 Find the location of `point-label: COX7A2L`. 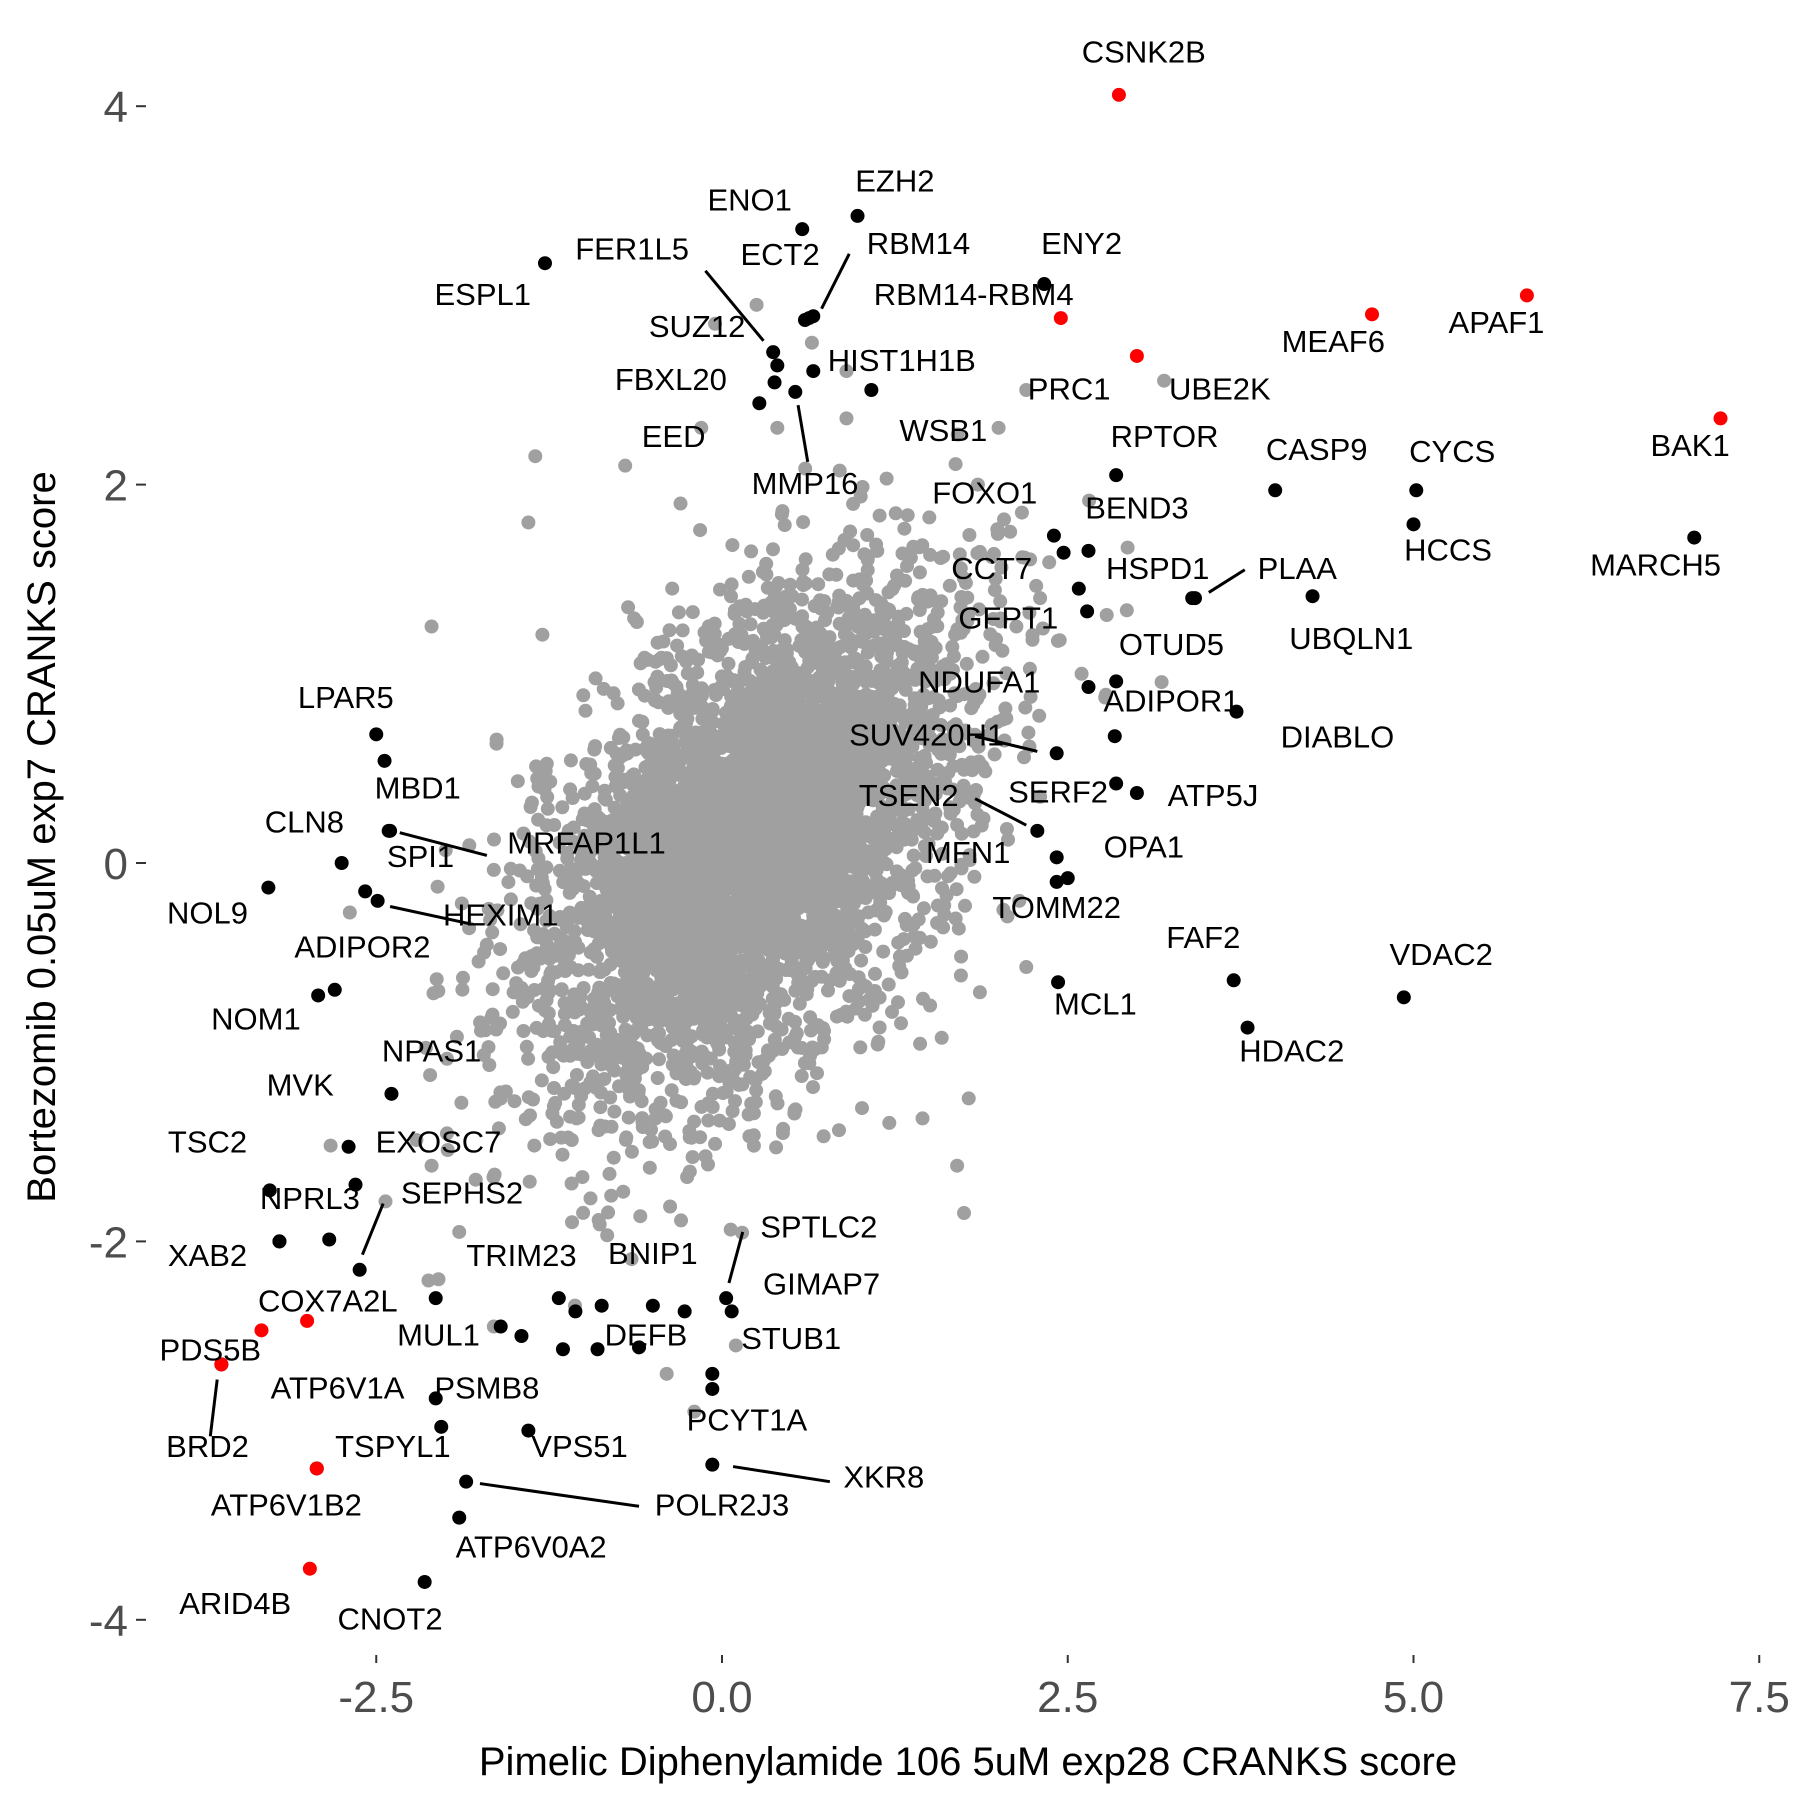

point-label: COX7A2L is located at coordinates (328, 1300).